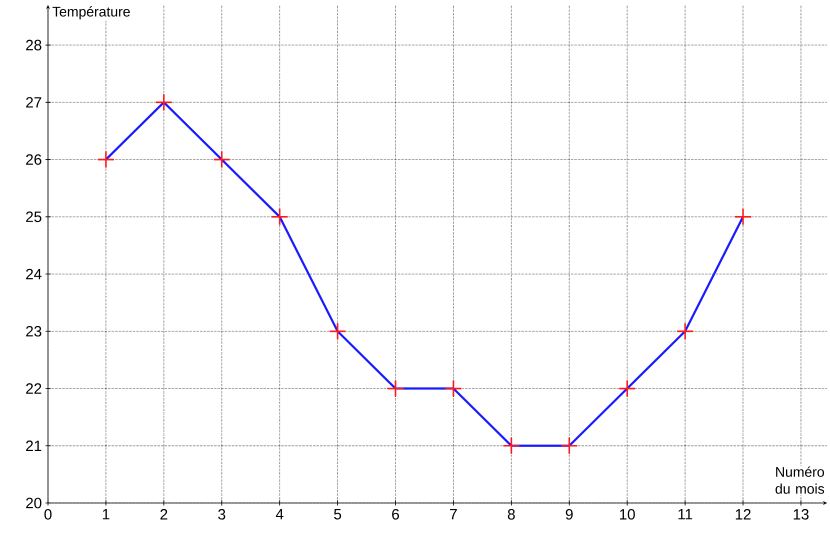  What do you see at coordinates (48, 514) in the screenshot?
I see `x-tick-label: 0` at bounding box center [48, 514].